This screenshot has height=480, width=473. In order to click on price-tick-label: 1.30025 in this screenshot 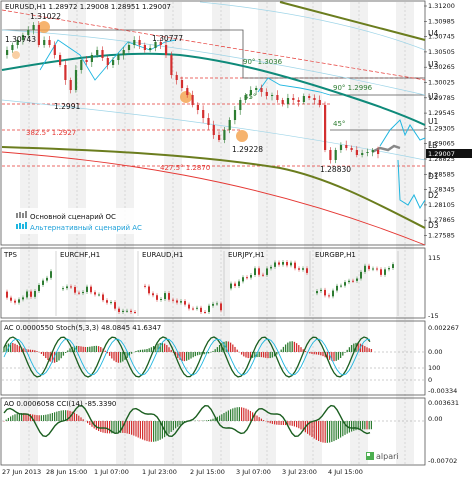, I will do `click(441, 83)`.